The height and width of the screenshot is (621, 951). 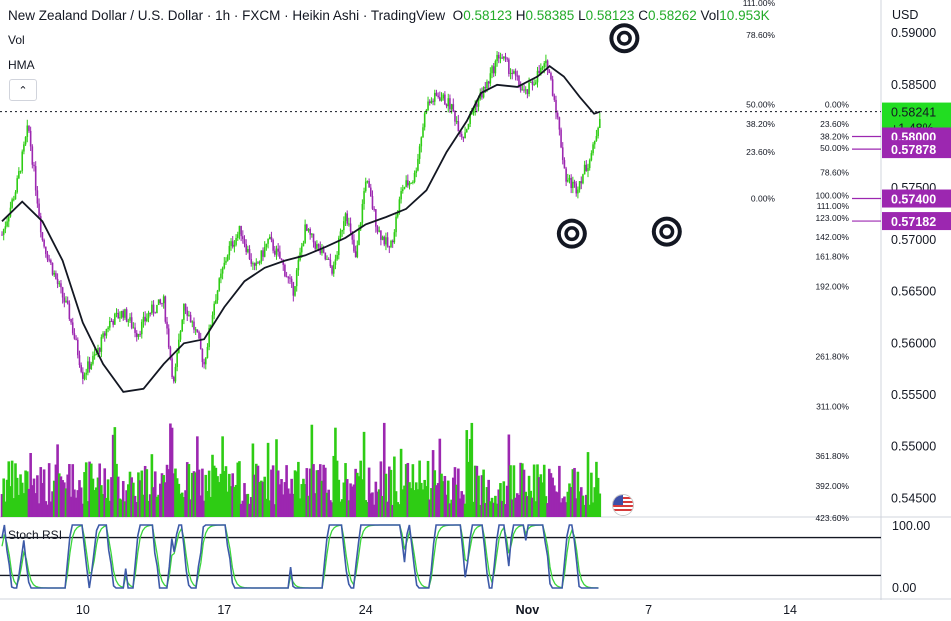 I want to click on us-flag-icon, so click(x=623, y=505).